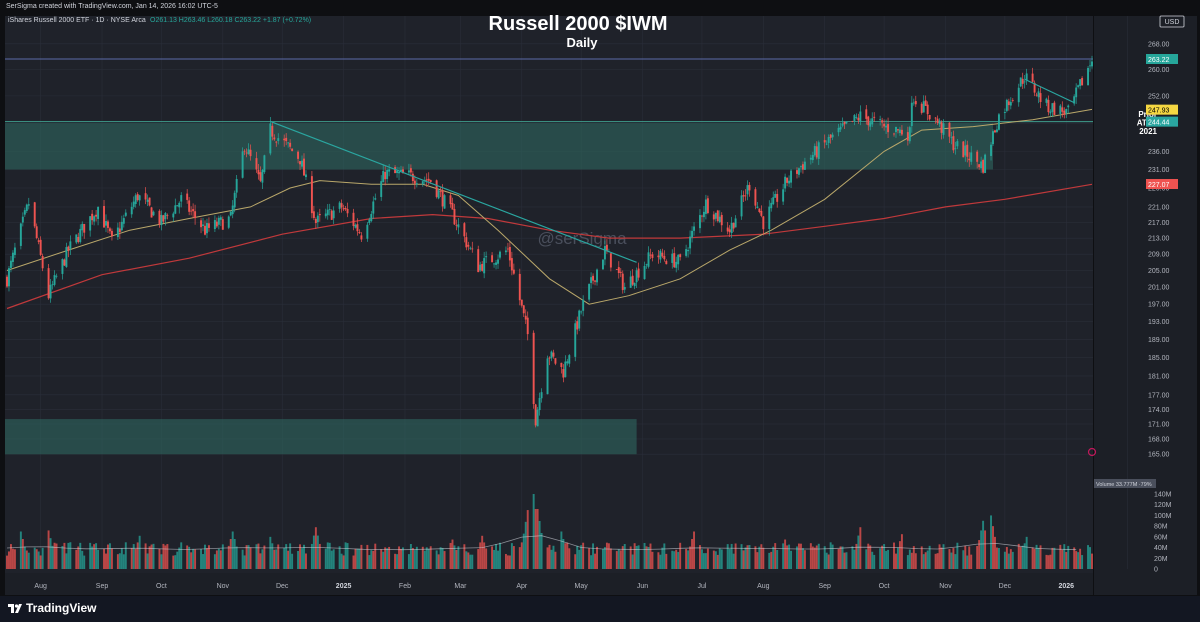 The image size is (1200, 622). What do you see at coordinates (1159, 255) in the screenshot?
I see `price-tick-label: 209.00` at bounding box center [1159, 255].